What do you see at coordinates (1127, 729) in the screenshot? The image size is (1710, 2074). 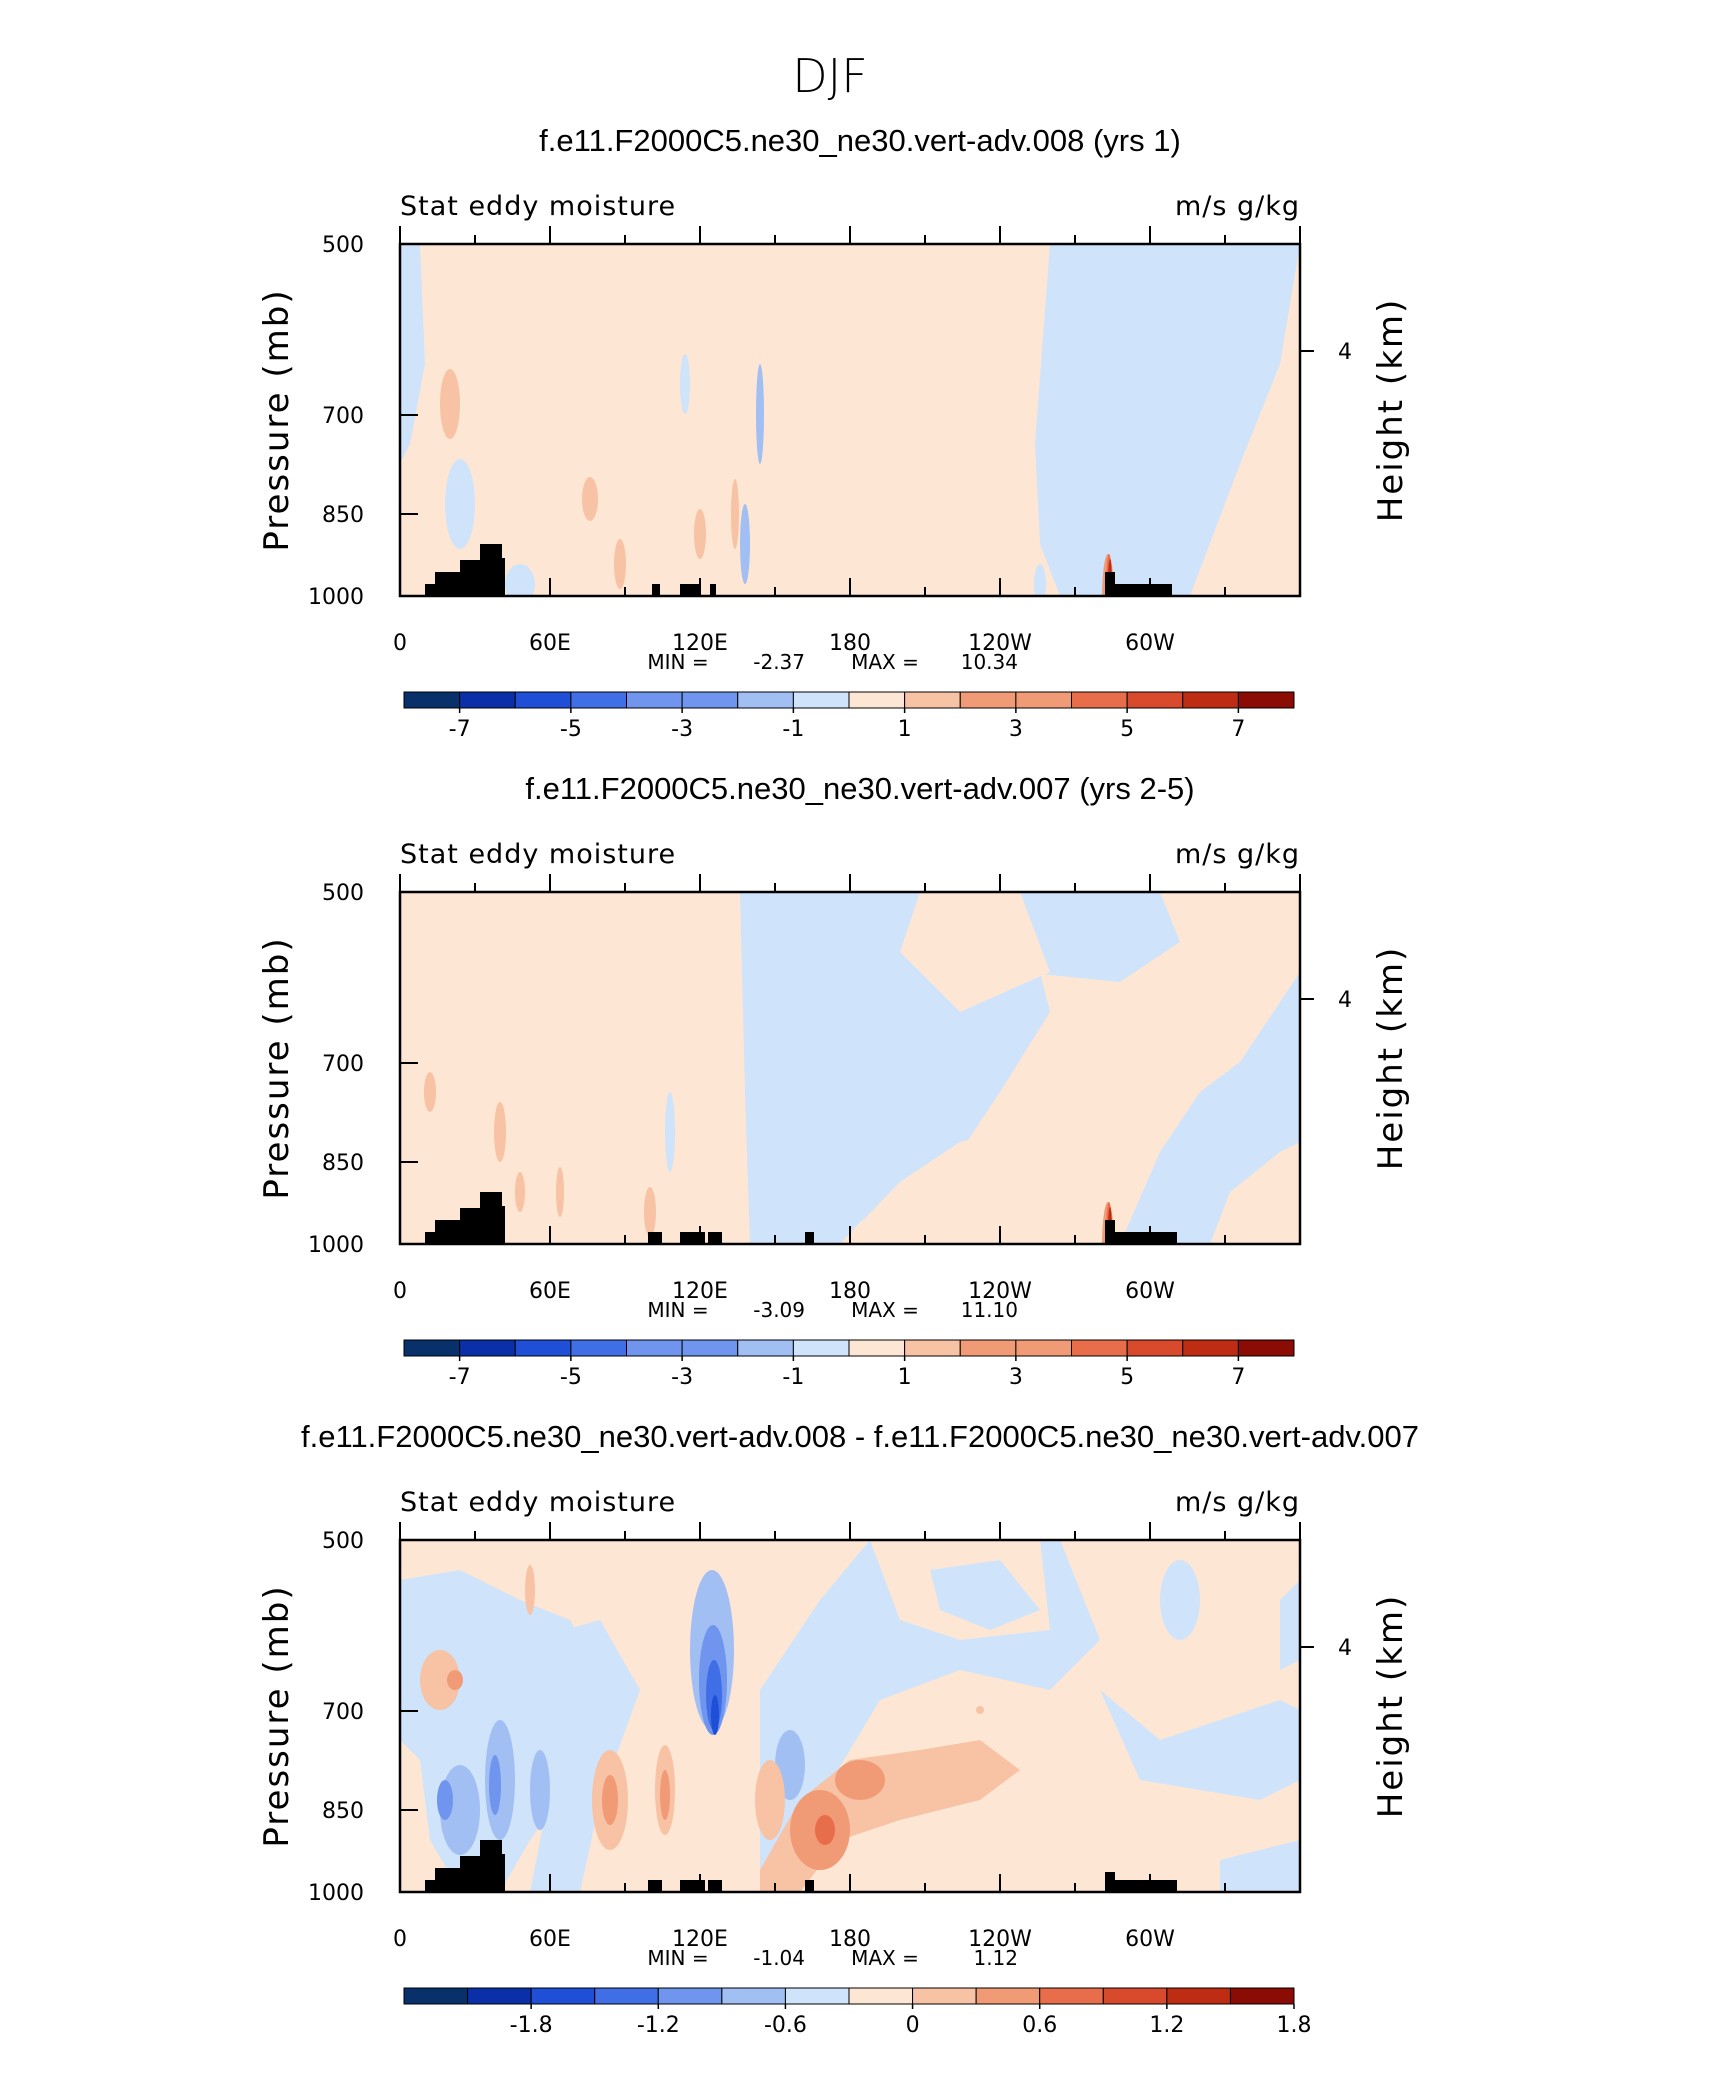 I see `colorbar-label: 5` at bounding box center [1127, 729].